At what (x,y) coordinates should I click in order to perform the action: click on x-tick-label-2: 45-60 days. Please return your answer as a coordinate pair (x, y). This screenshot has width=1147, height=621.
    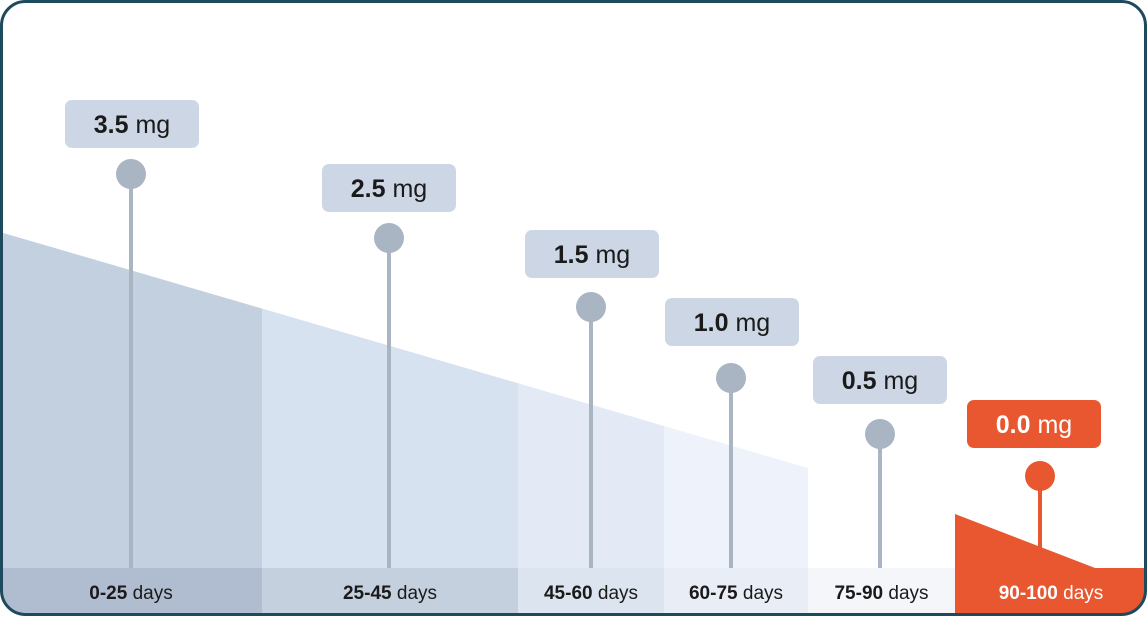
    Looking at the image, I should click on (591, 593).